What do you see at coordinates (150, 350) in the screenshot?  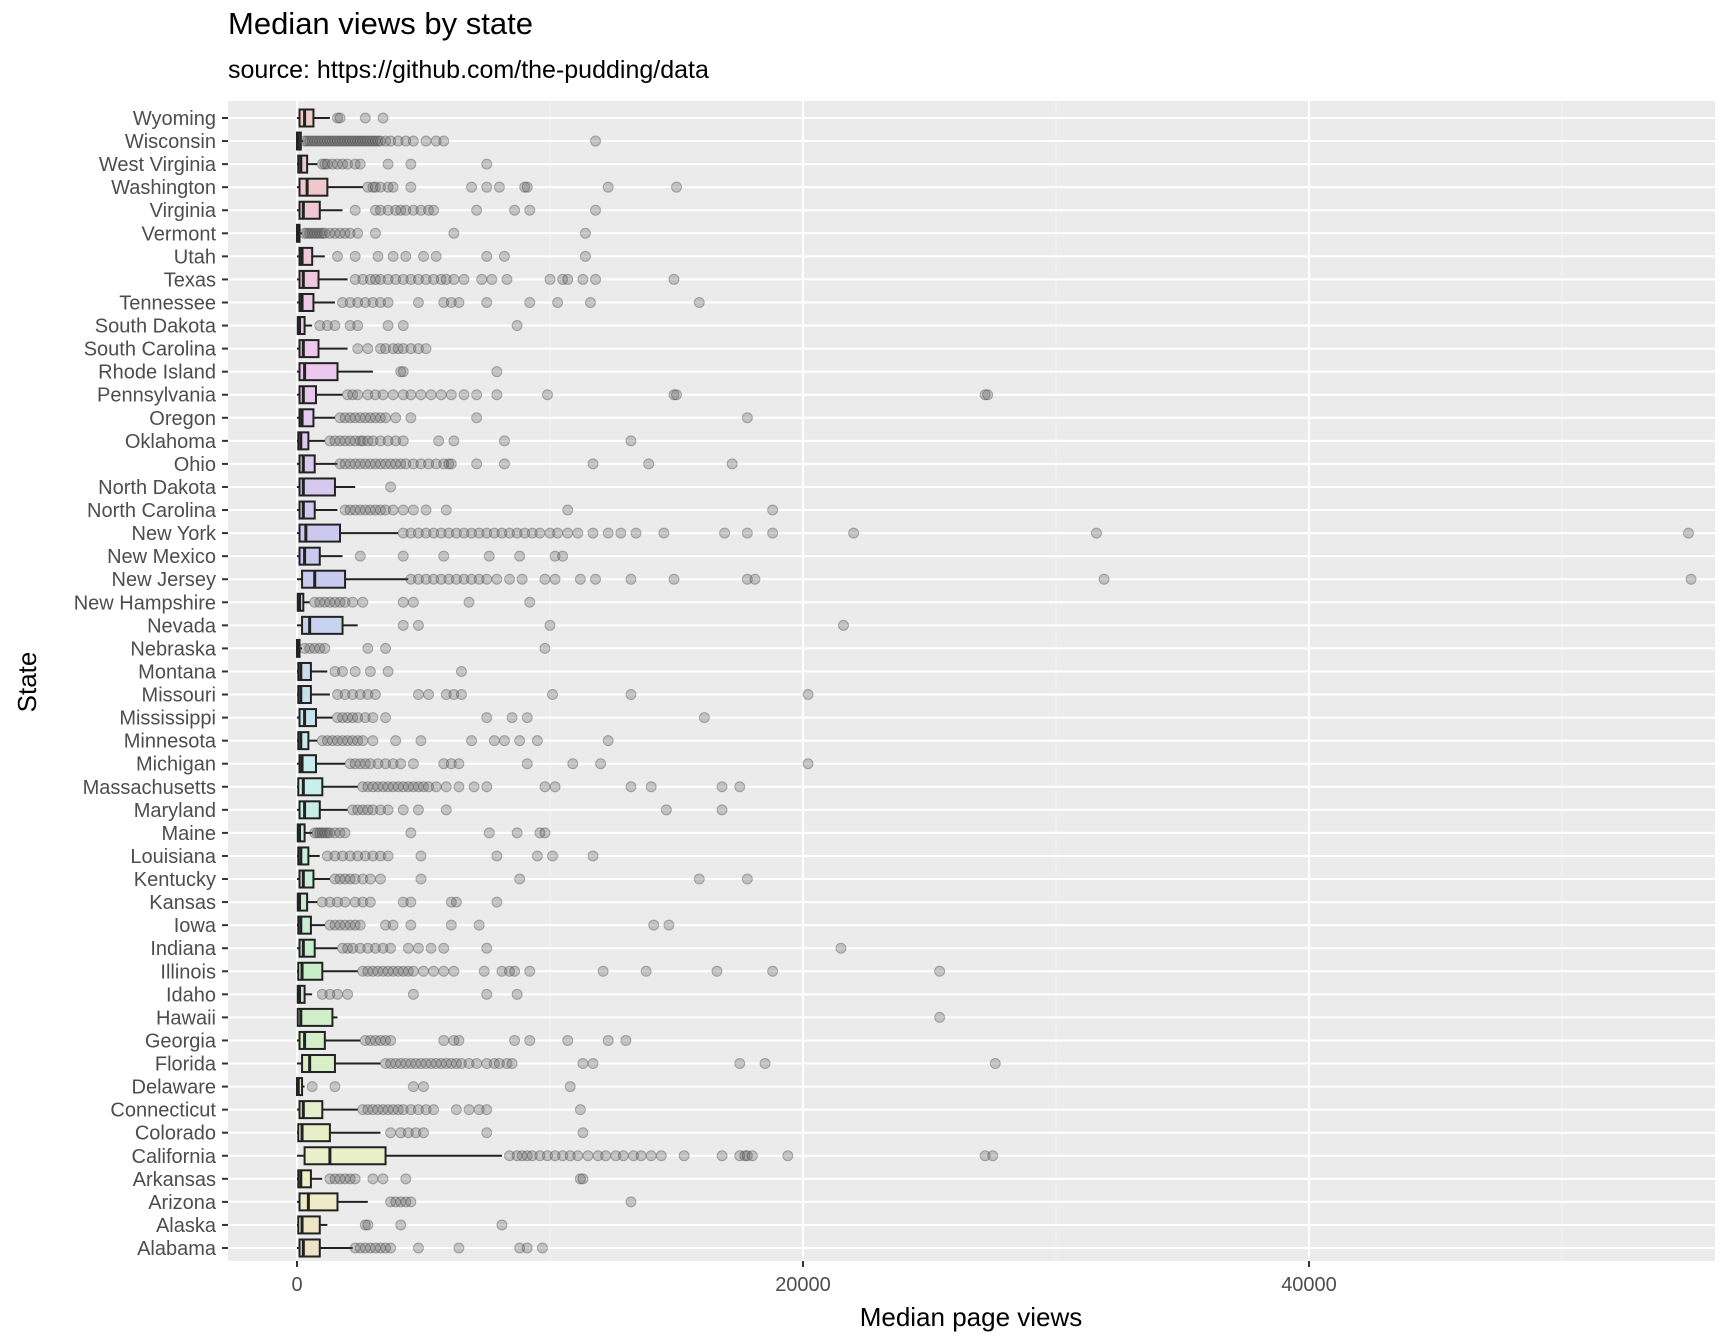 I see `y-tick-label: South Carolina` at bounding box center [150, 350].